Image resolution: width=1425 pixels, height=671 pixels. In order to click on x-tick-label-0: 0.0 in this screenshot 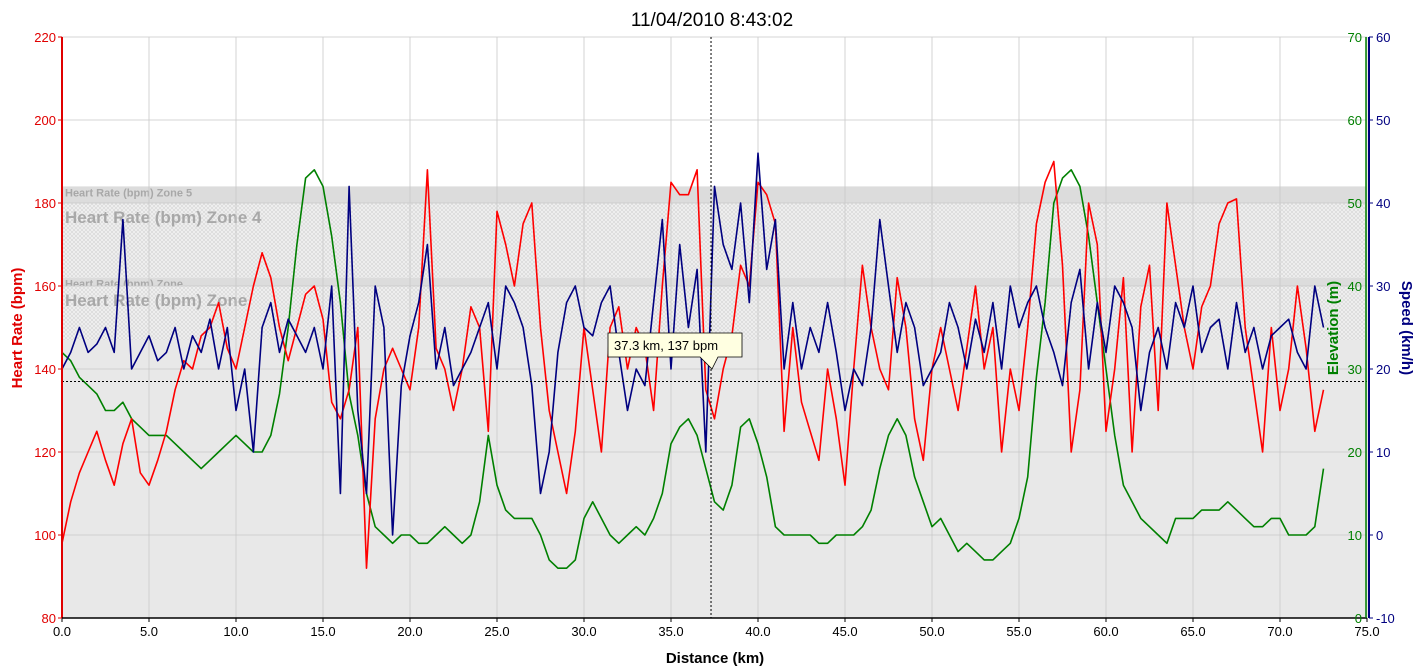, I will do `click(62, 631)`.